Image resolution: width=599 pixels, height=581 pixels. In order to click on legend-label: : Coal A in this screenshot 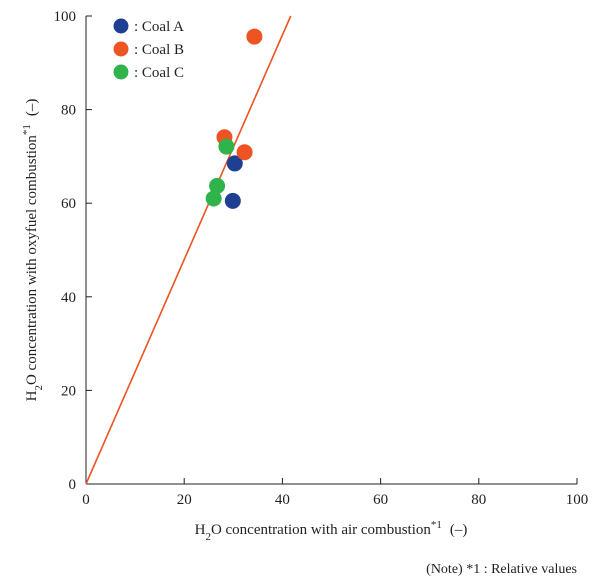, I will do `click(159, 27)`.